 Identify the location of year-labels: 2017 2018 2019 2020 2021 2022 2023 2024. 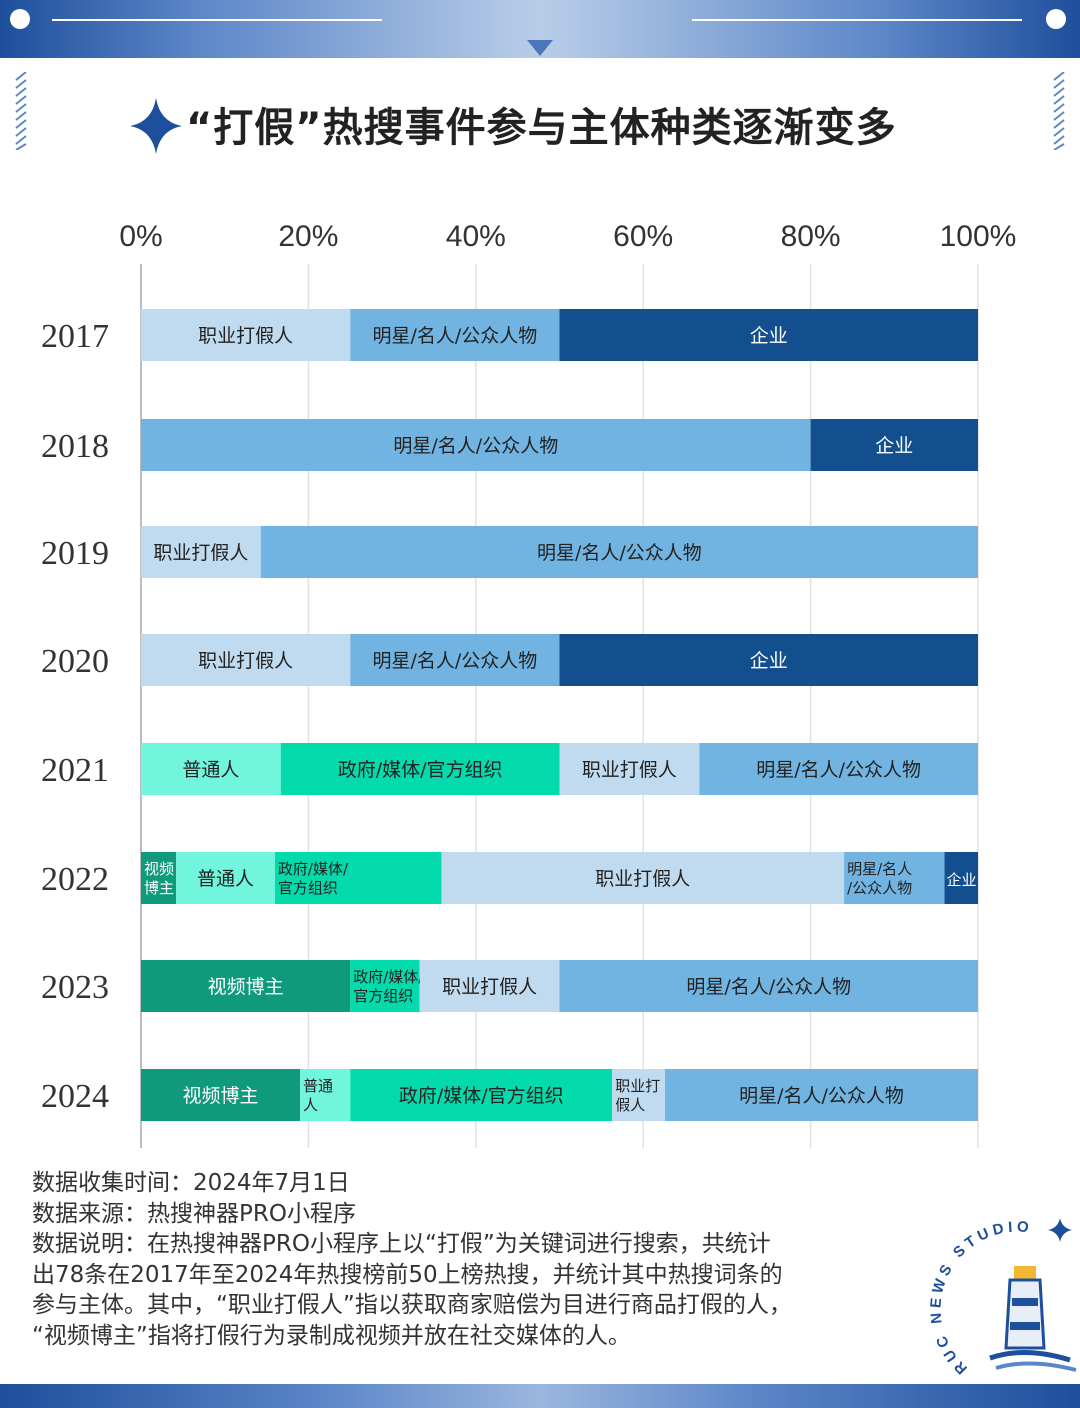
(75, 716).